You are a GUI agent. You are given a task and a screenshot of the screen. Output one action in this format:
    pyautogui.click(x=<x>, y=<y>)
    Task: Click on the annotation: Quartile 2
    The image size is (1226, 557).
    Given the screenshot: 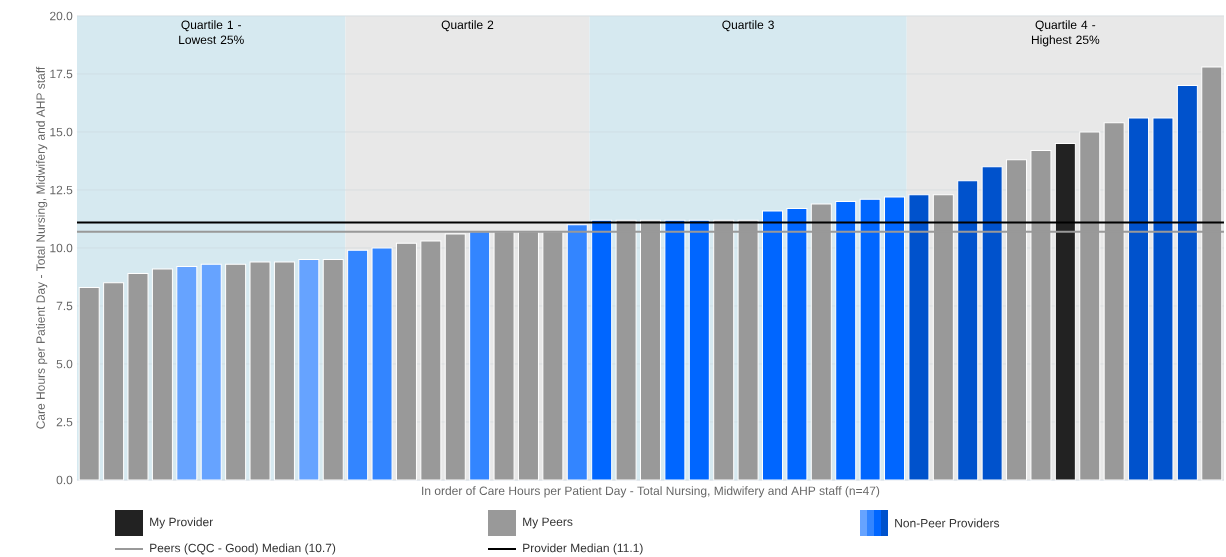 What is the action you would take?
    pyautogui.click(x=467, y=26)
    